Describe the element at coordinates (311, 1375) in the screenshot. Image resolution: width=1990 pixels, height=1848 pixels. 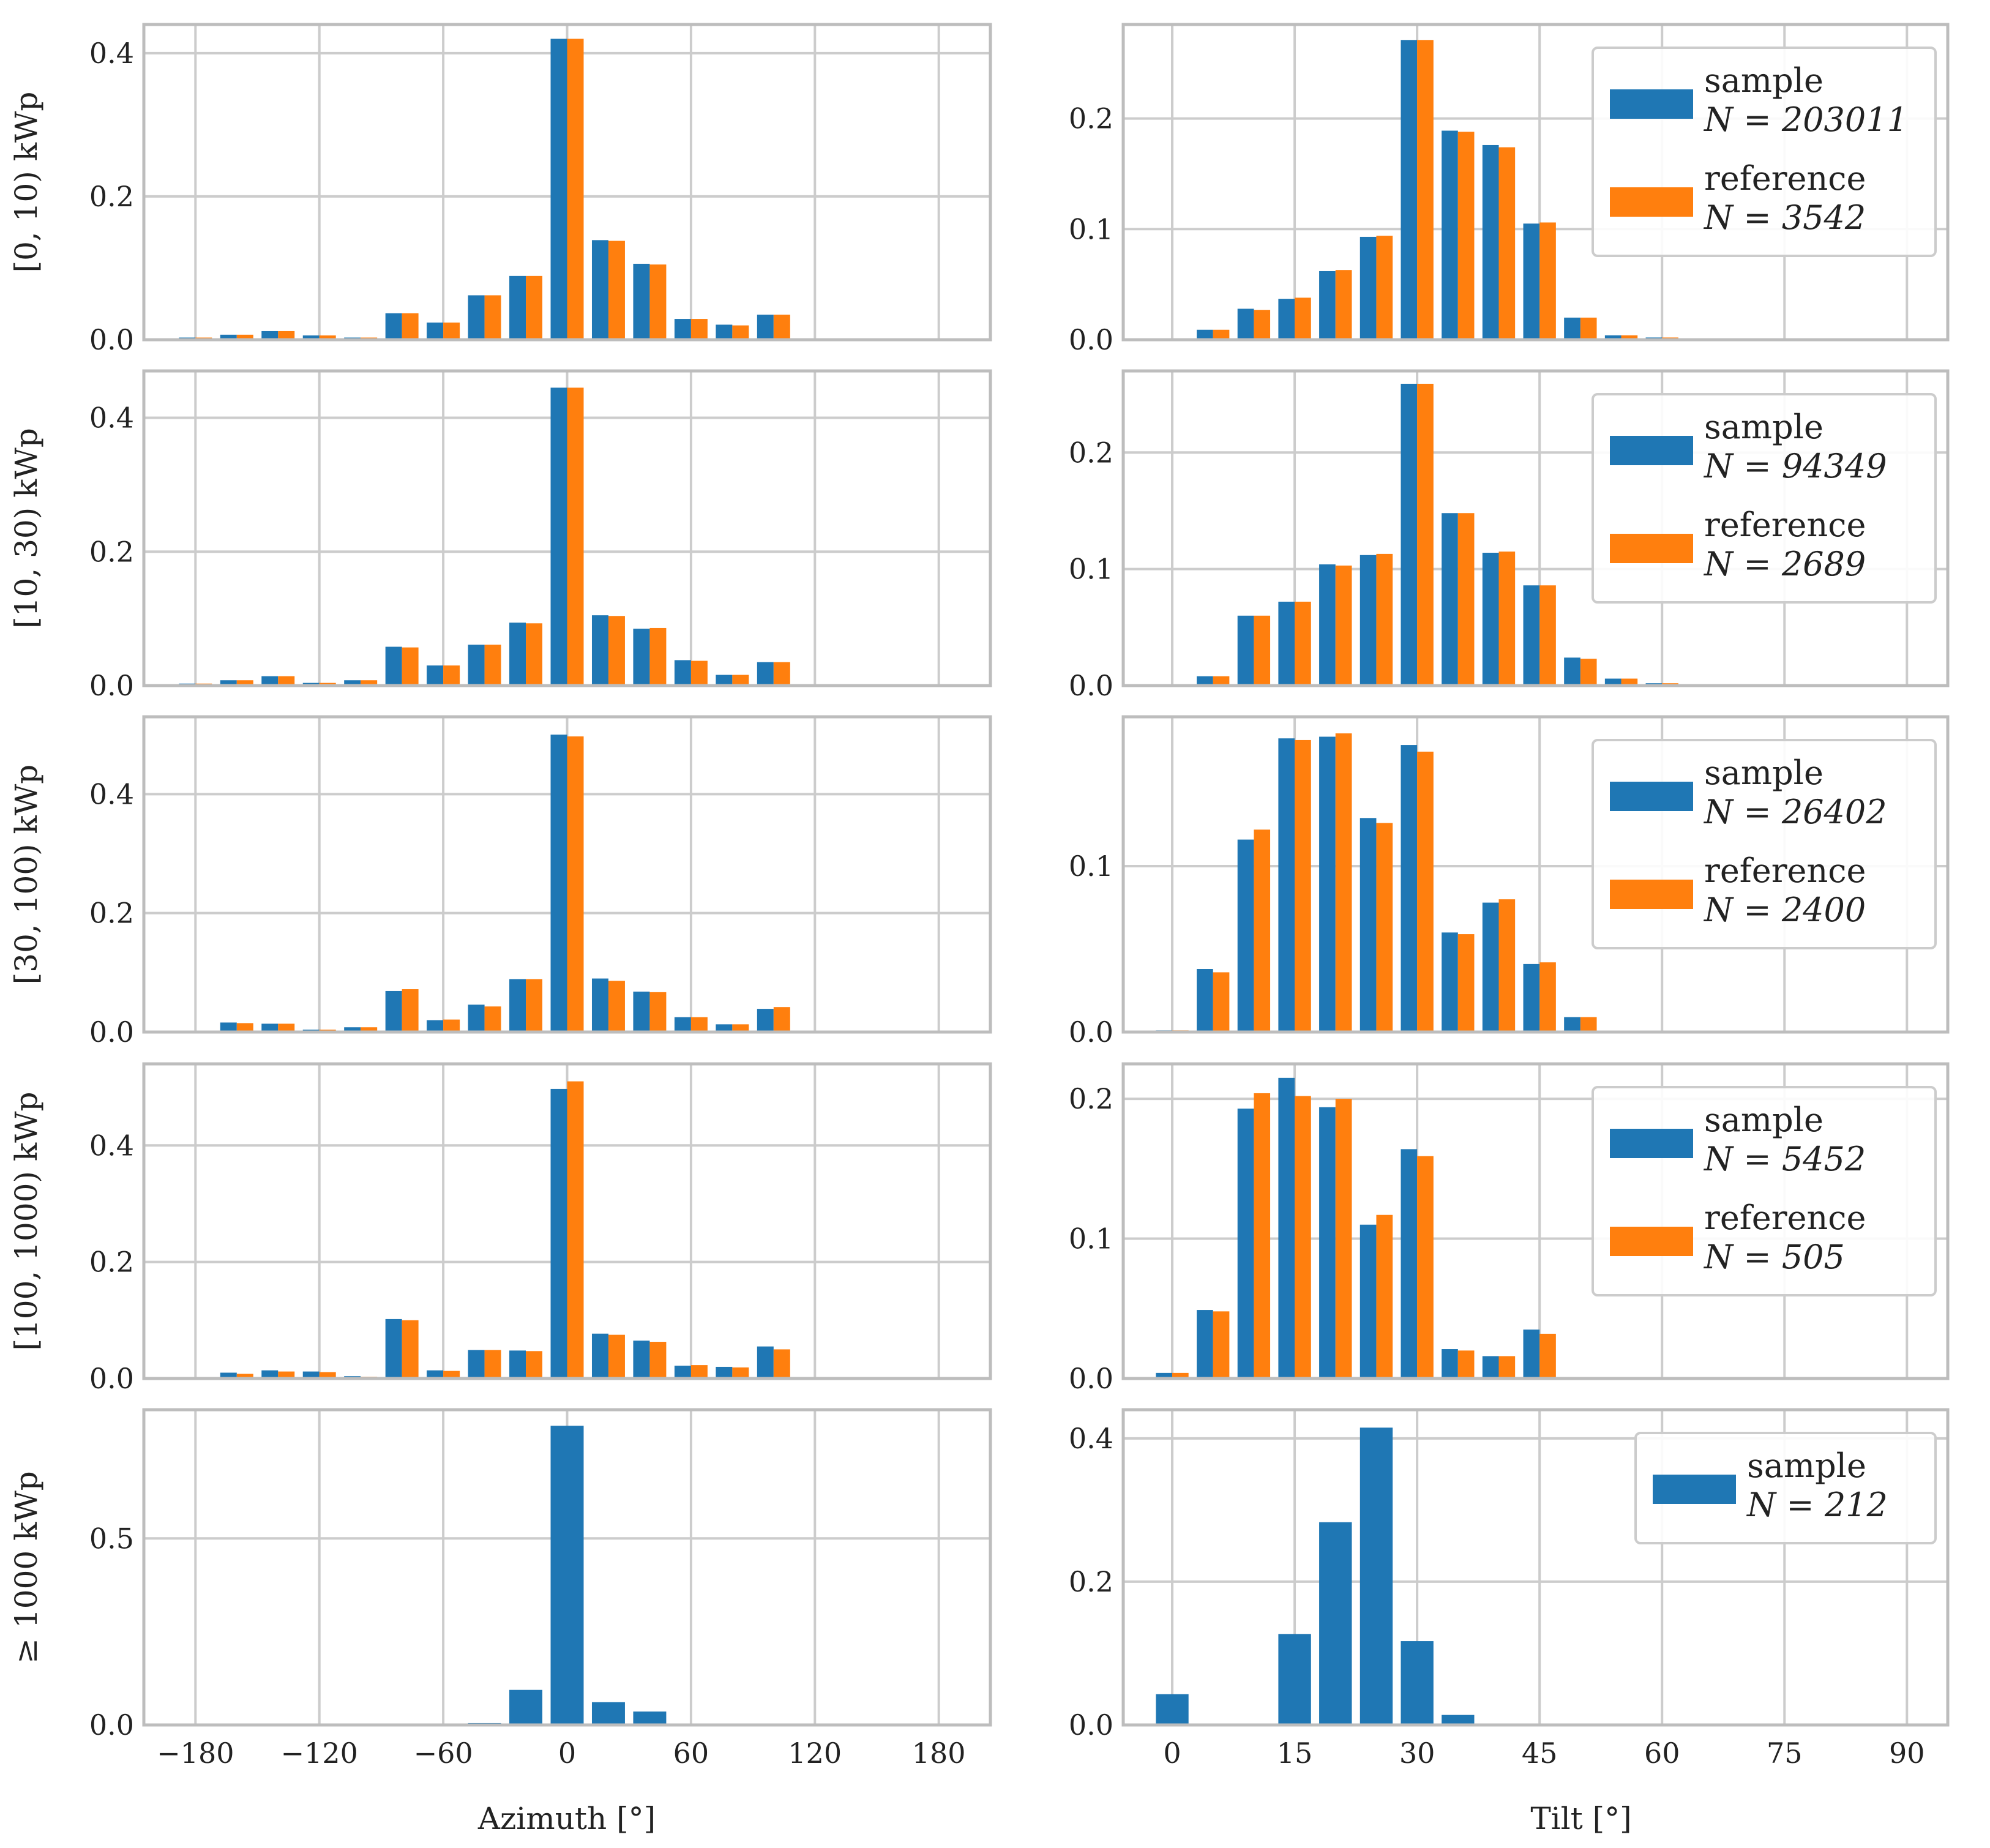
I see `bar-sample--120` at that location.